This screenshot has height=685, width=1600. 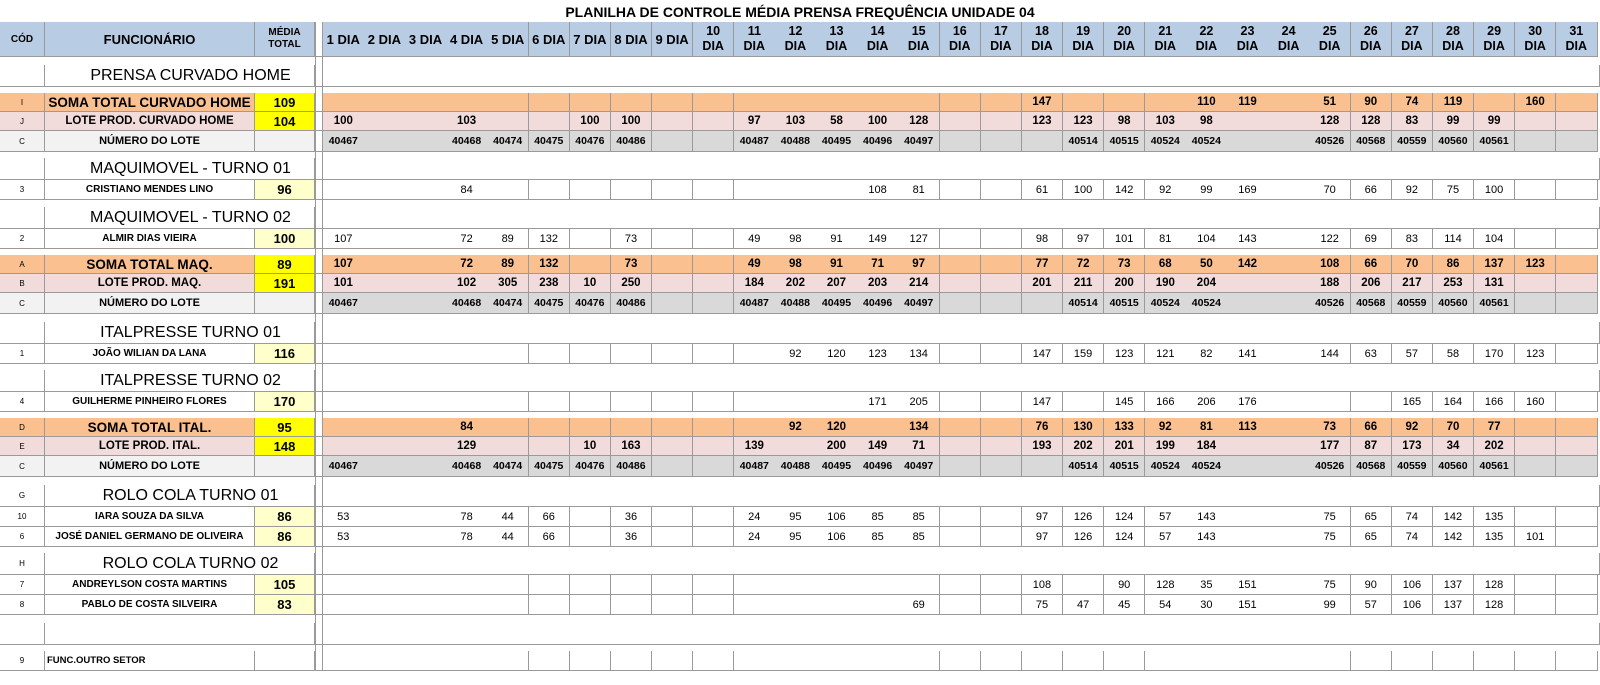 I want to click on day-cell-29: 128, so click(x=1494, y=585).